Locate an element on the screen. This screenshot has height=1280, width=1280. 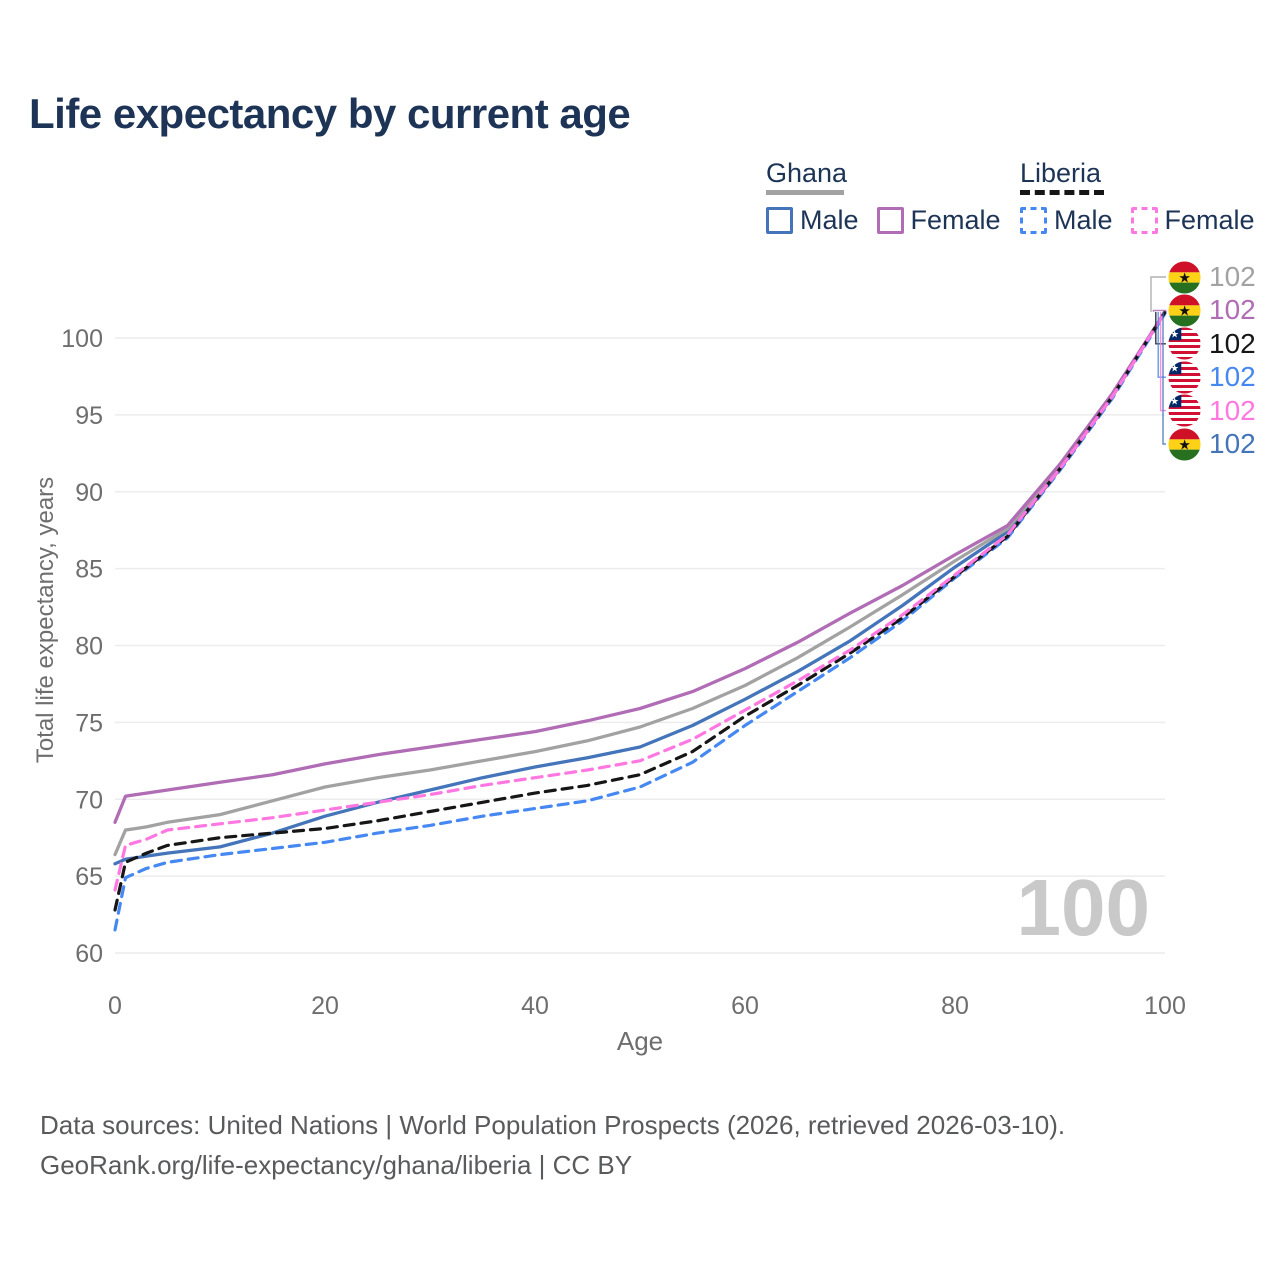
y-tick-65: 65 is located at coordinates (89, 877).